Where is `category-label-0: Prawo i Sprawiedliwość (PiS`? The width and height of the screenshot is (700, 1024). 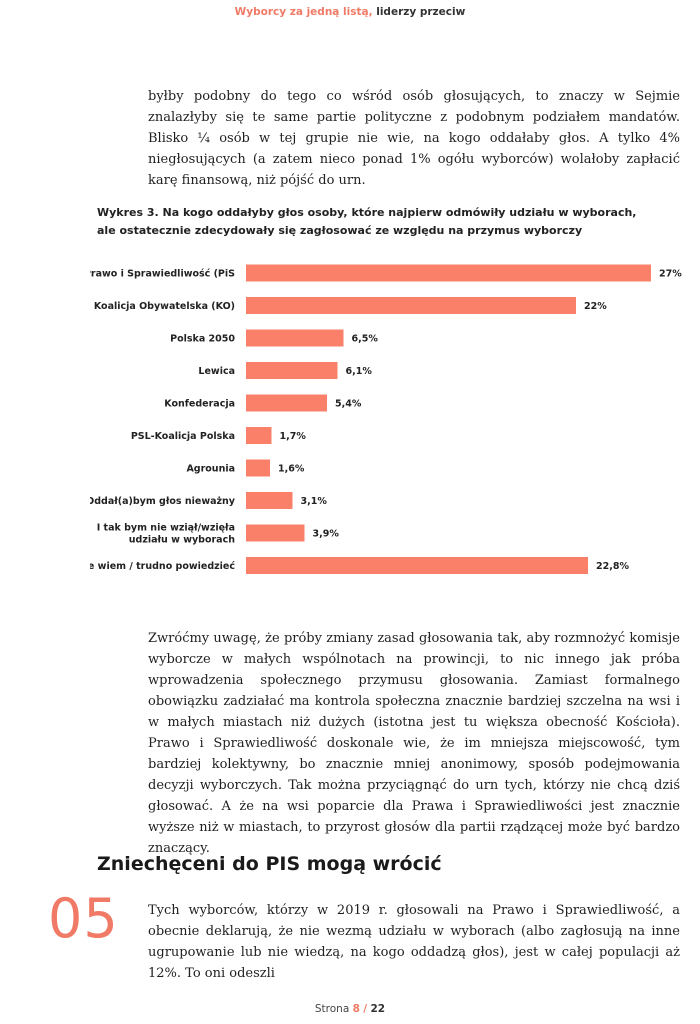 category-label-0: Prawo i Sprawiedliwość (PiS is located at coordinates (162, 274).